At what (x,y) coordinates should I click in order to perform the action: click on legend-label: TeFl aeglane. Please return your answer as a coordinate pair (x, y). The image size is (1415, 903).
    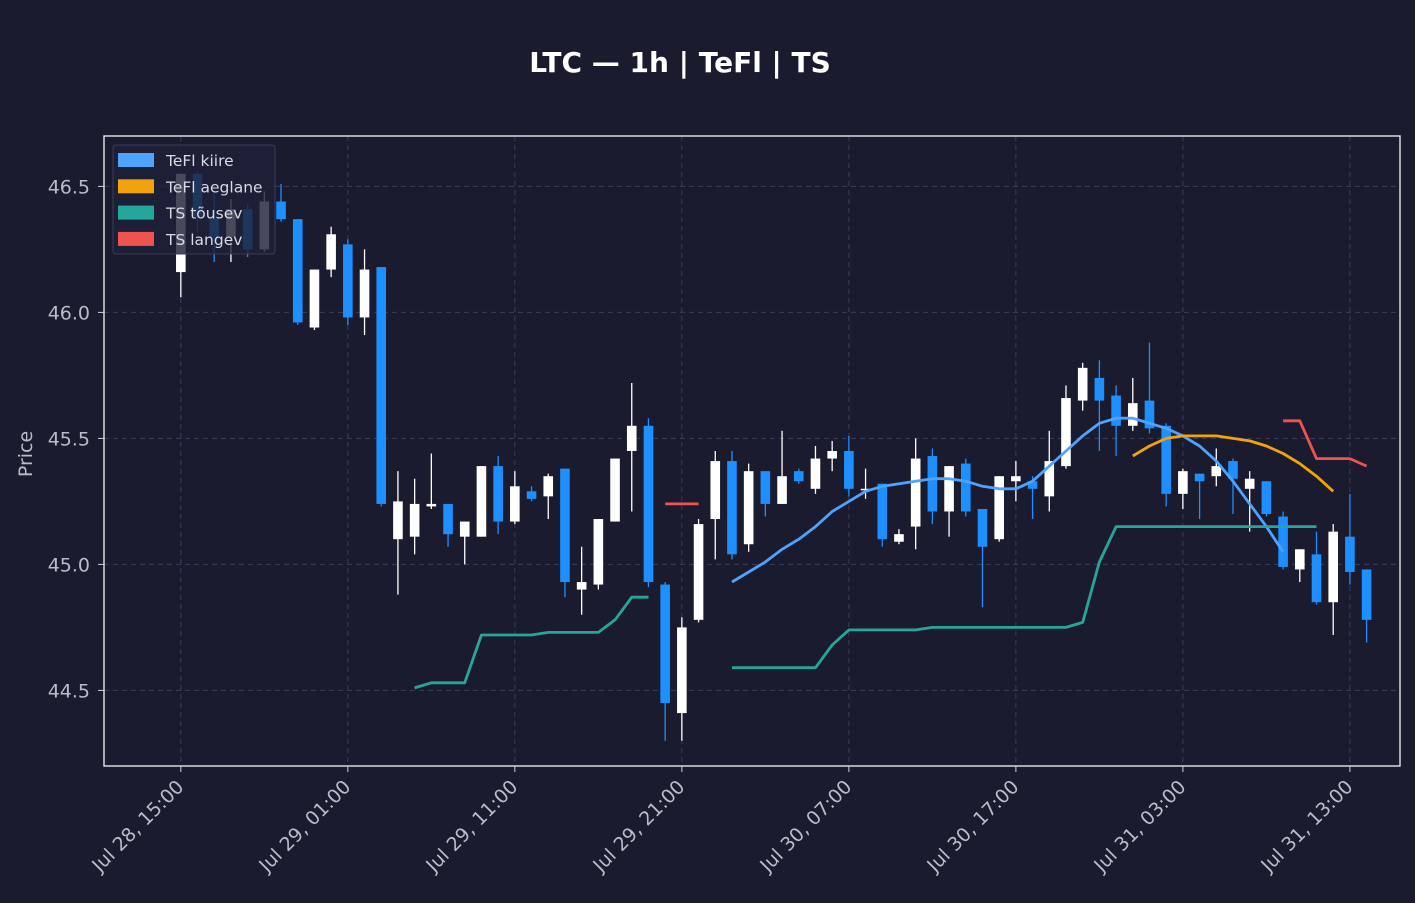
    Looking at the image, I should click on (214, 187).